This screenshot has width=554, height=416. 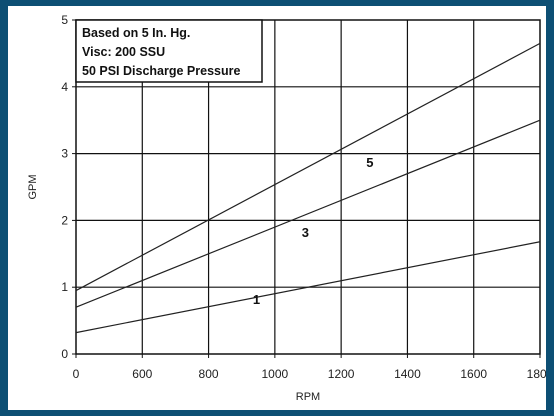 I want to click on x-tick-1400: 1400, so click(x=407, y=374).